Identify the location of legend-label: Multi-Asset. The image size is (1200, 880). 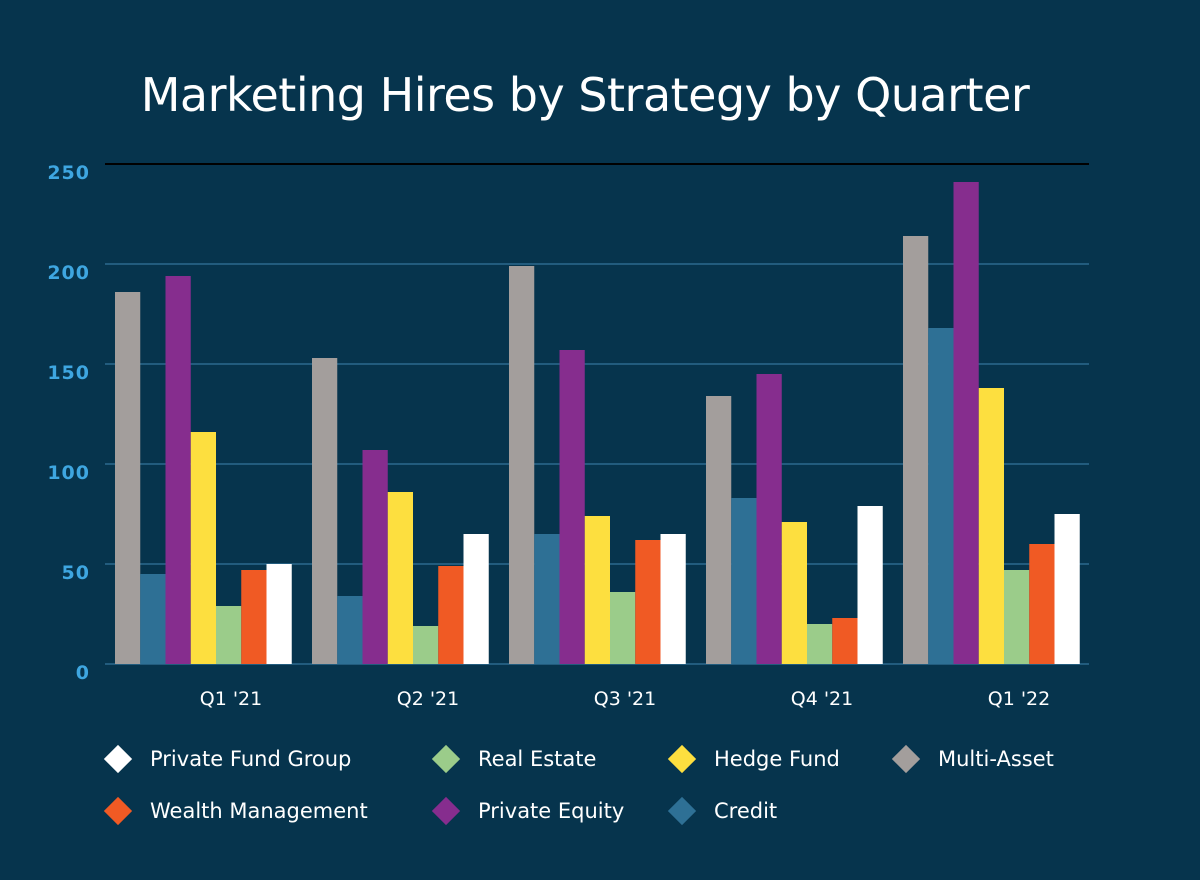
(996, 759).